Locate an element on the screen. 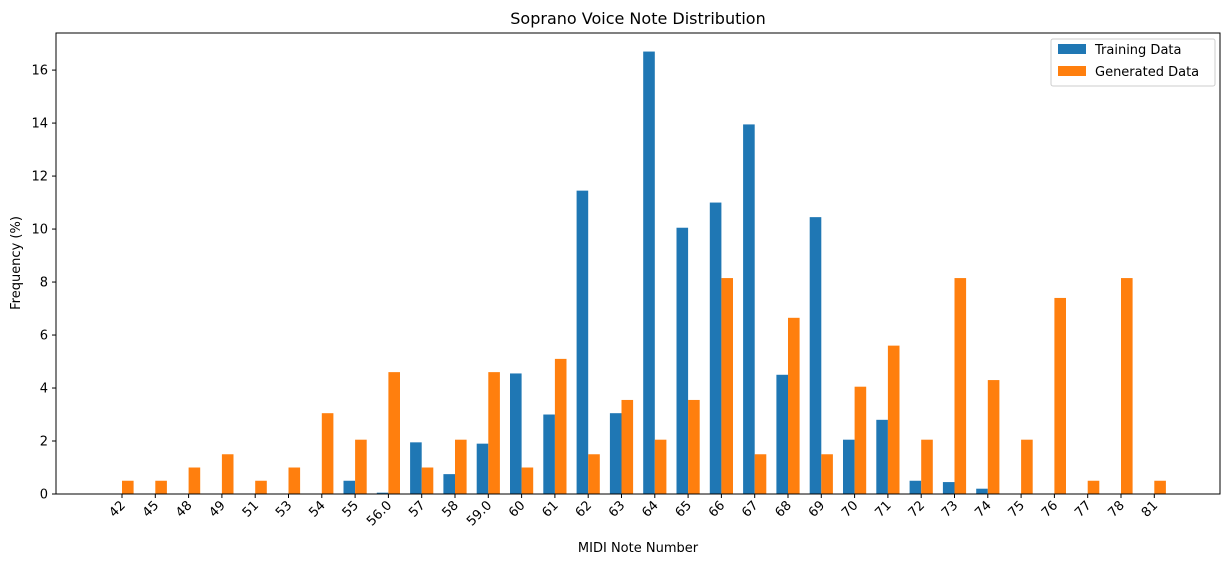 Image resolution: width=1229 pixels, height=565 pixels. x-tick-label-66: 66 is located at coordinates (717, 509).